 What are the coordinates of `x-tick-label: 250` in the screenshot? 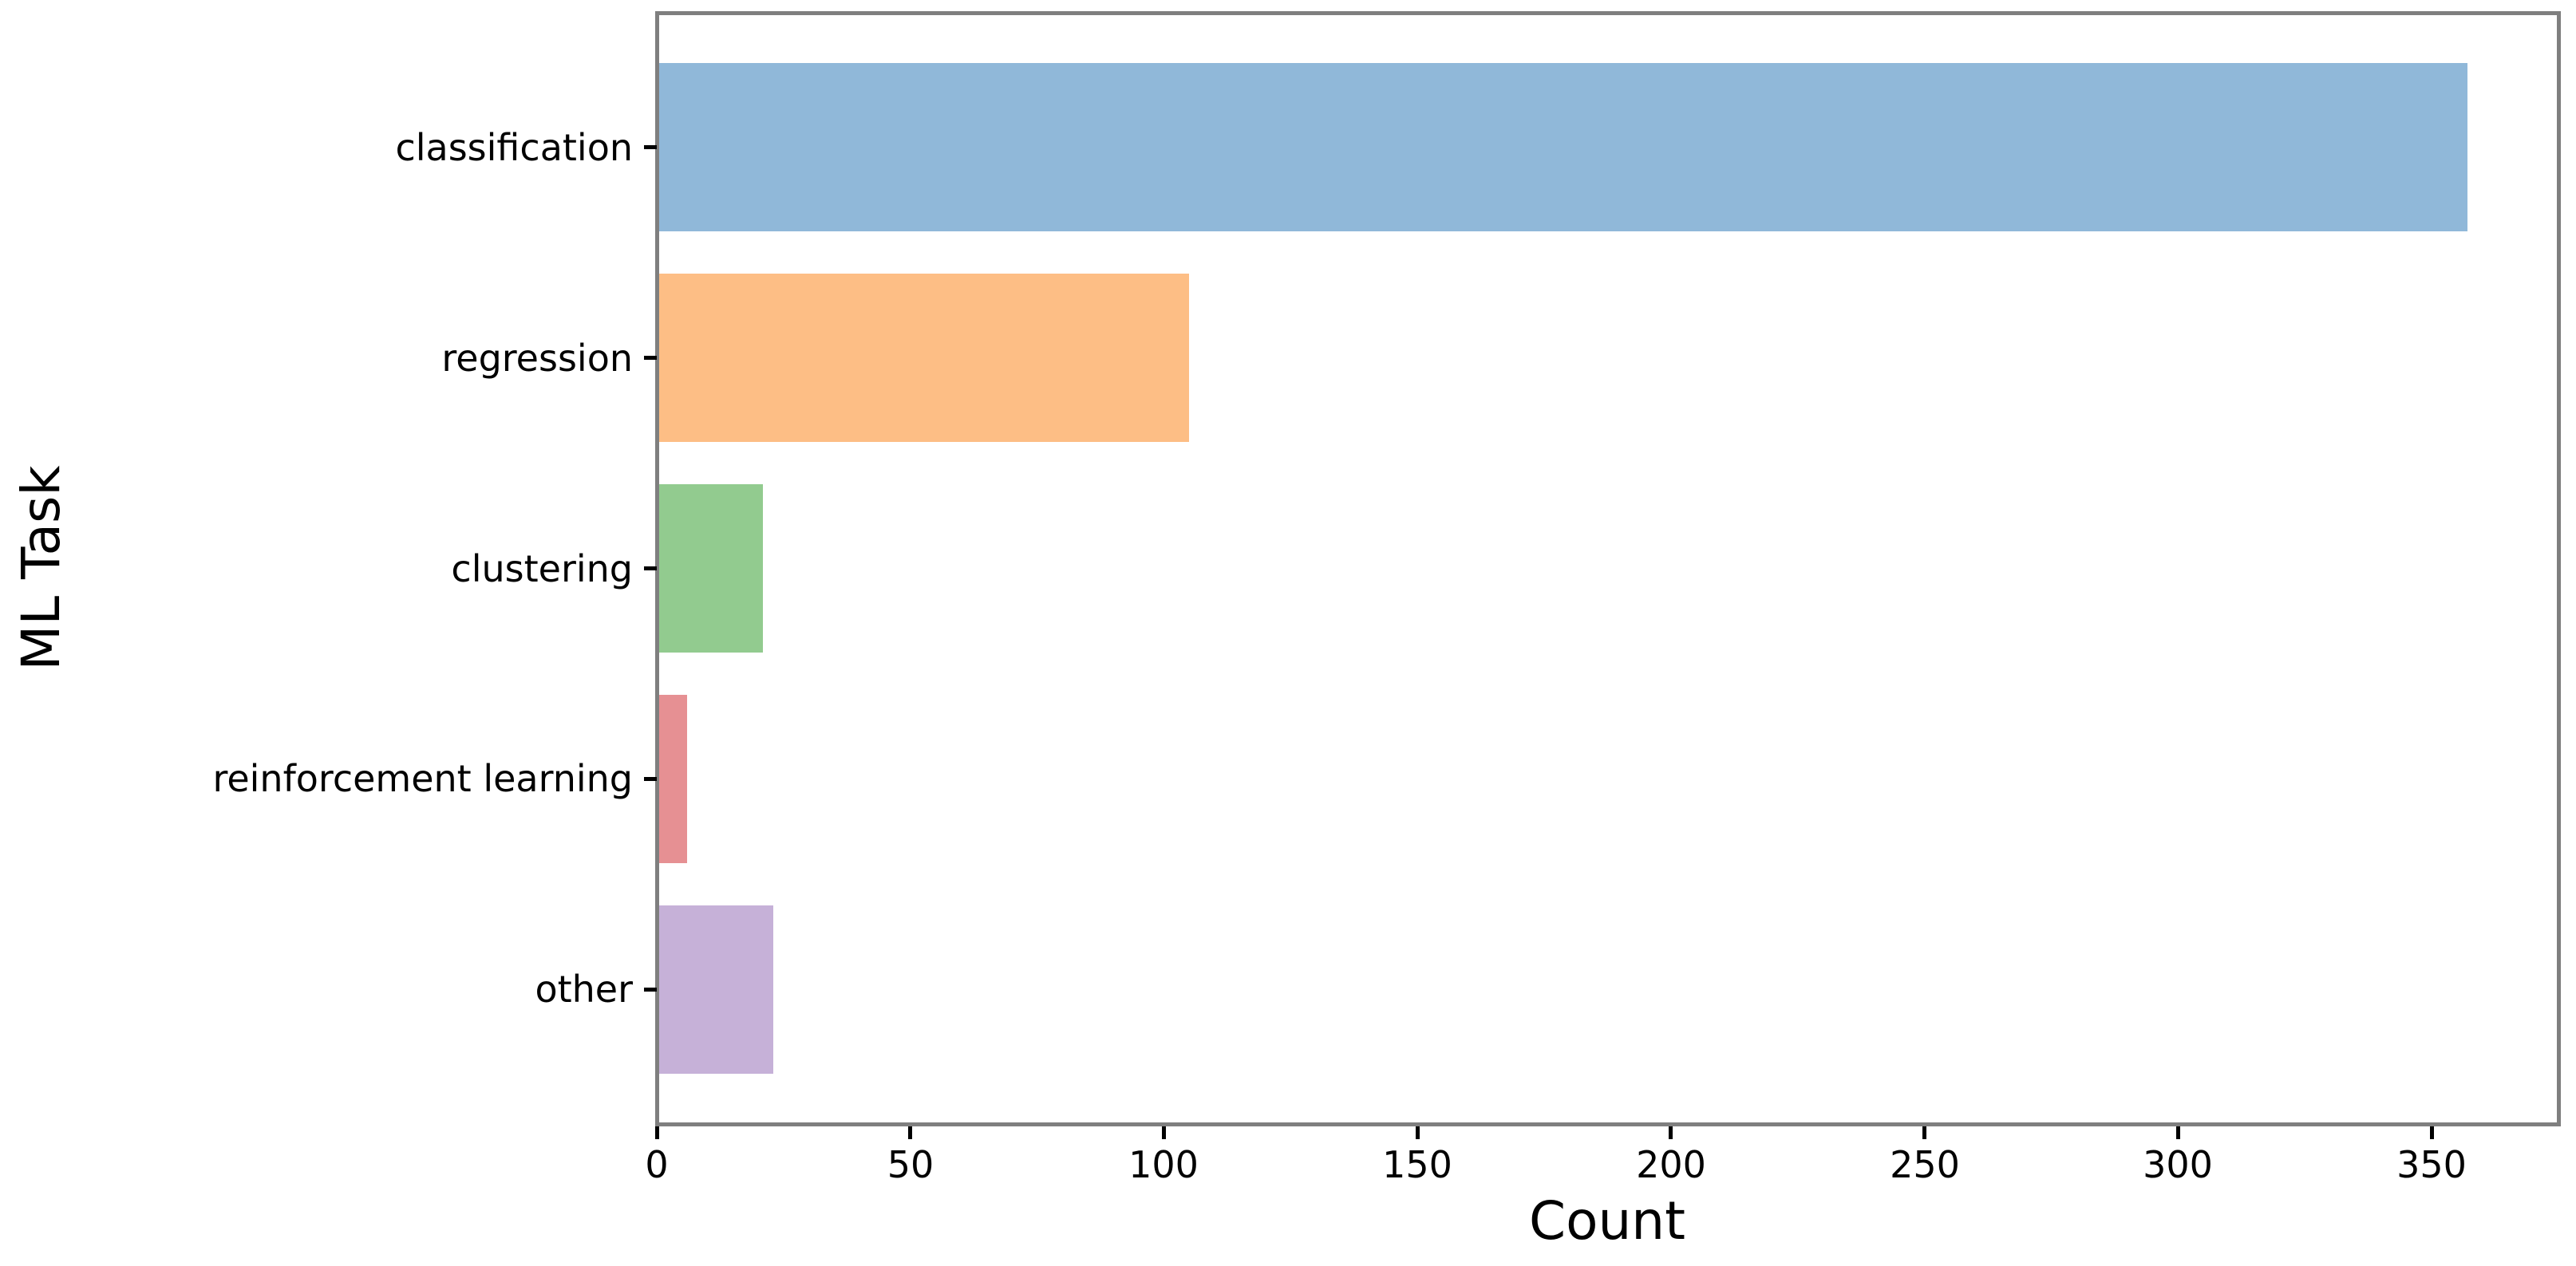 It's located at (1925, 1164).